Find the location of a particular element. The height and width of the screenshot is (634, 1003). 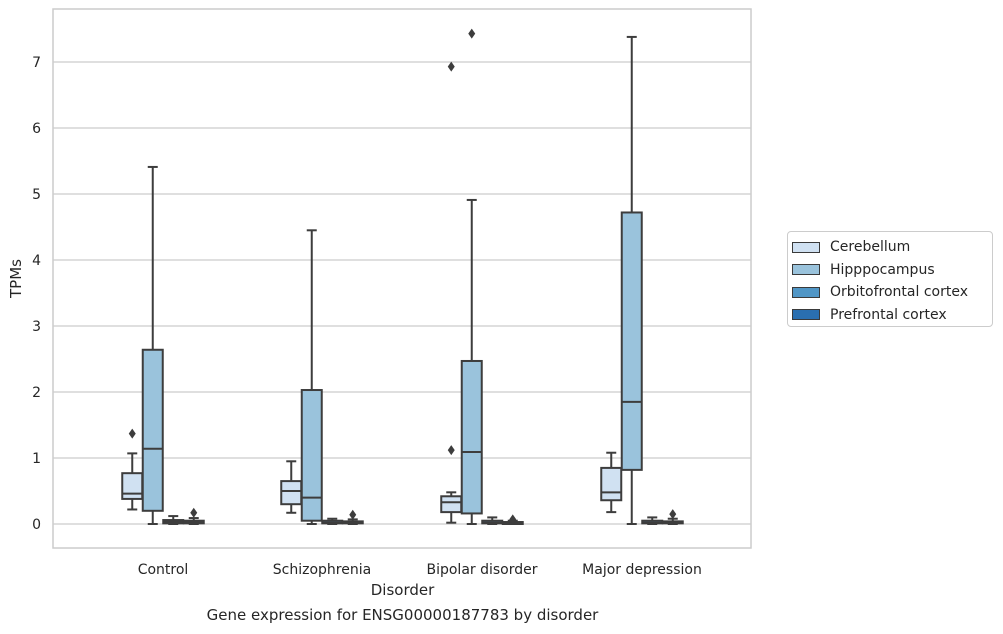

box-orbitofrontal-cortex-major-depression is located at coordinates (652, 520).